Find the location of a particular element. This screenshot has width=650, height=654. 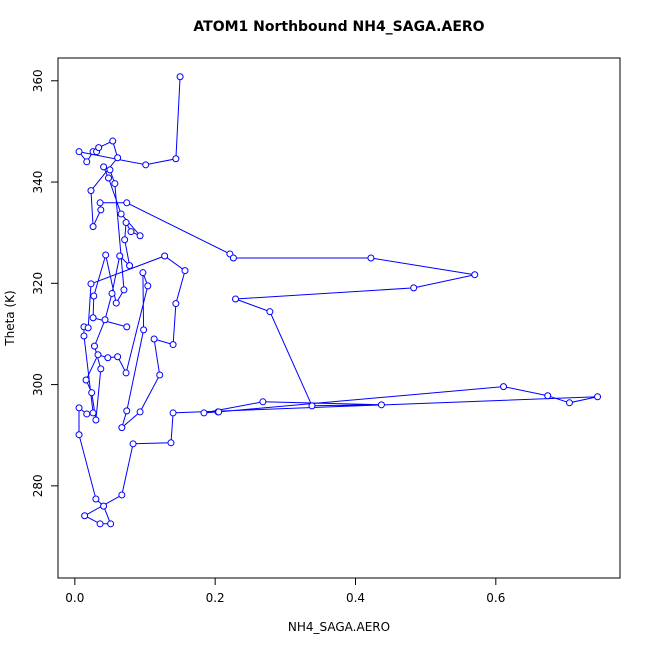

y-tick-label: 280 is located at coordinates (38, 485).